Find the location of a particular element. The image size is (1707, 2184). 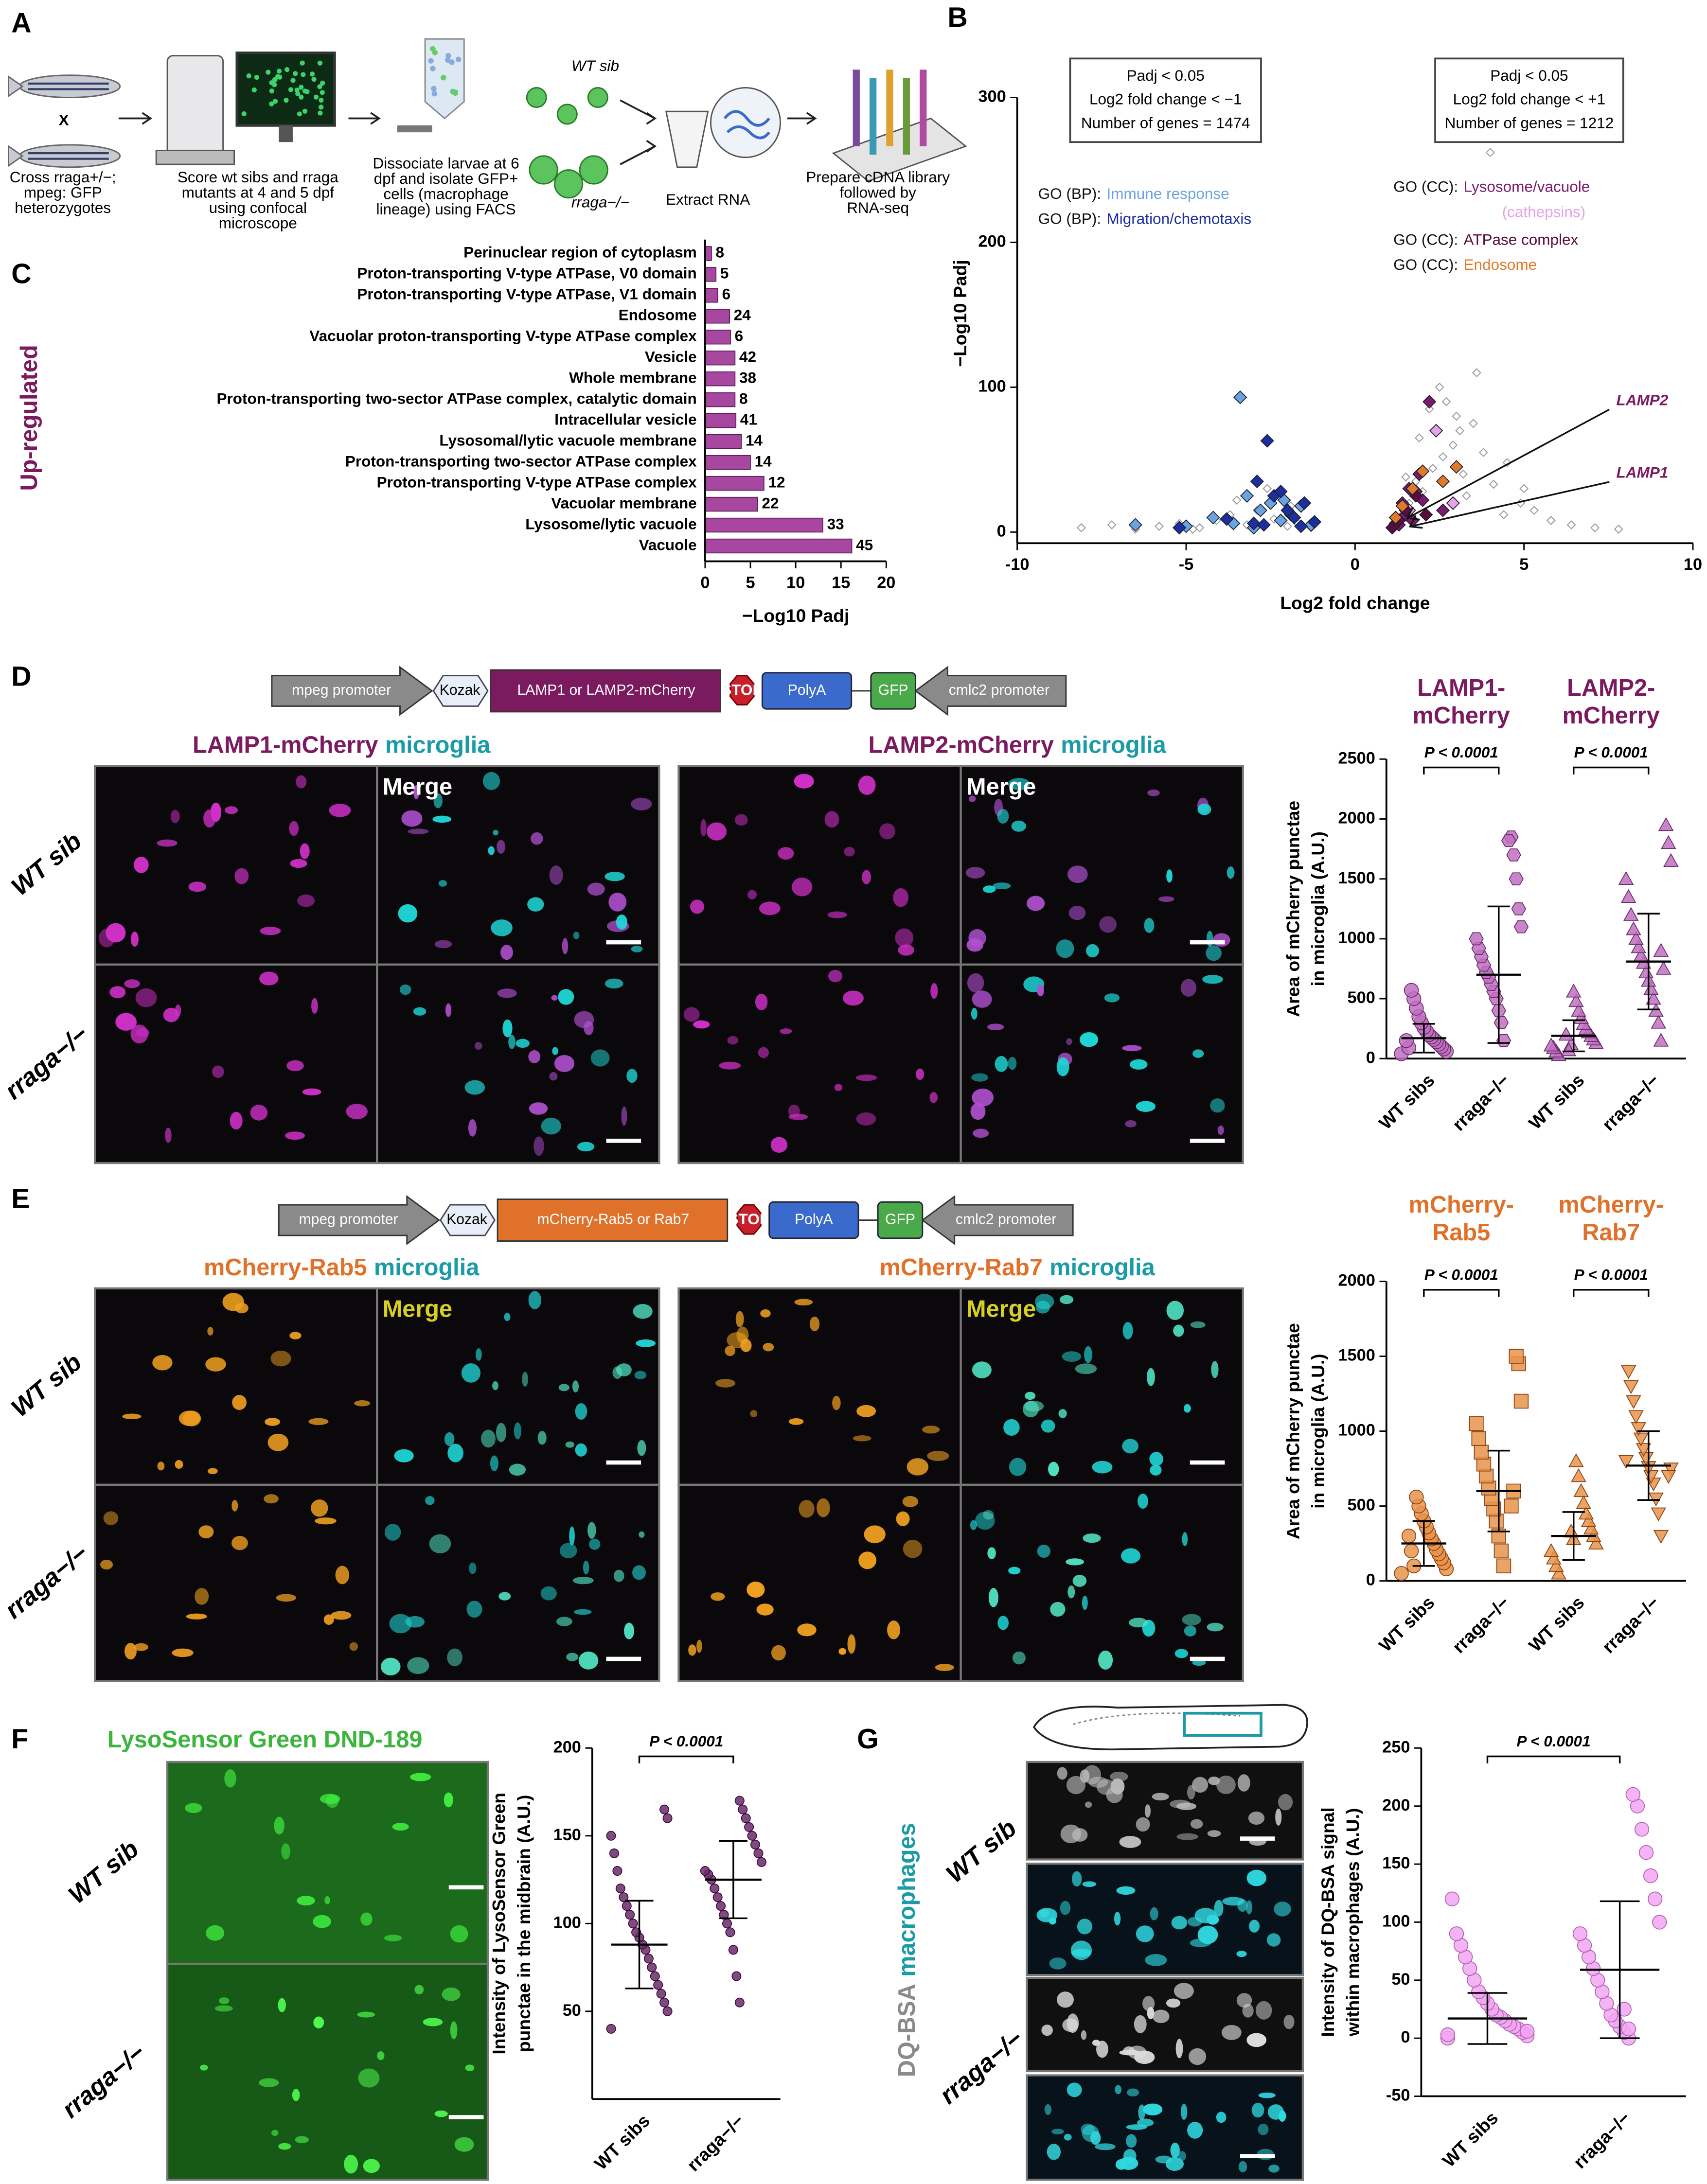

y-tick-label: 0 is located at coordinates (1370, 1580).